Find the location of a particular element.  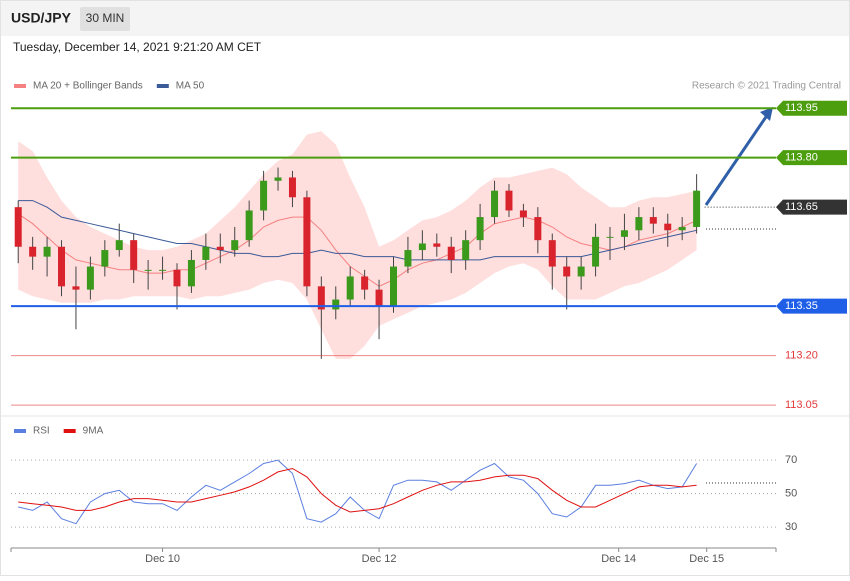

timeframe: 30 MIN is located at coordinates (105, 18).